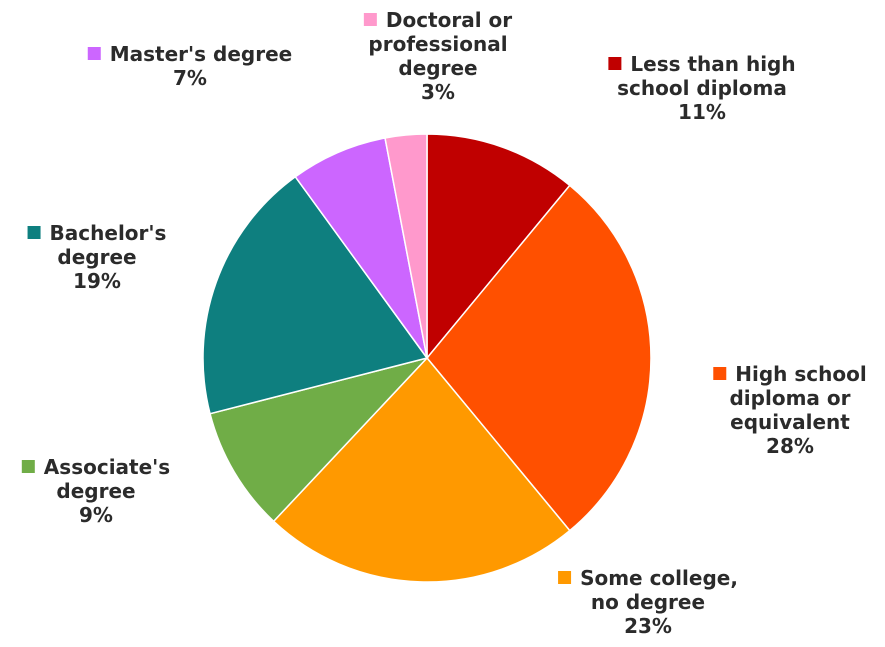 This screenshot has height=647, width=885. I want to click on slice-label-line: Master's degree, so click(190, 54).